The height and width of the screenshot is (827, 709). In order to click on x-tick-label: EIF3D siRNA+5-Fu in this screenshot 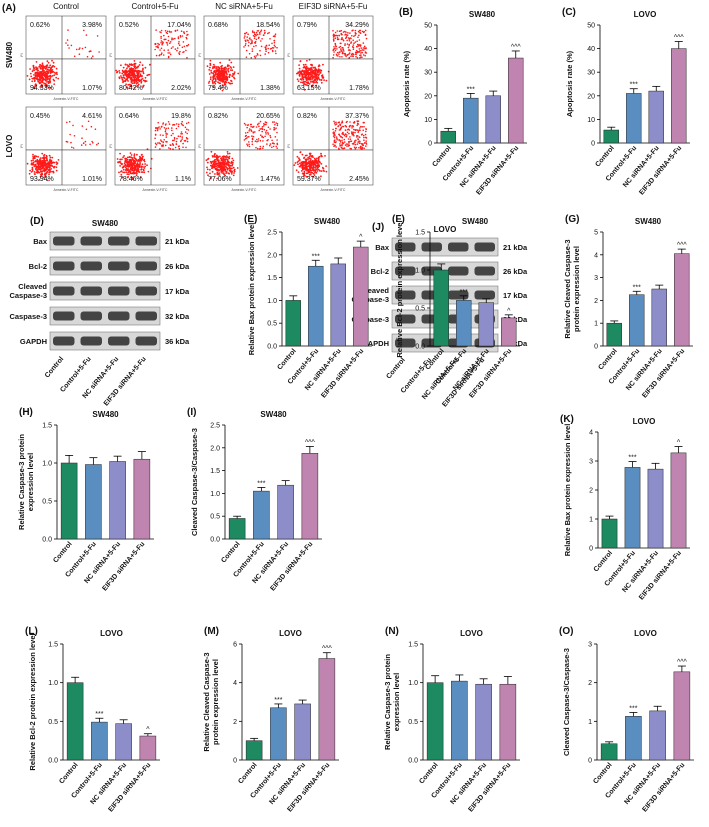, I will do `click(497, 171)`.